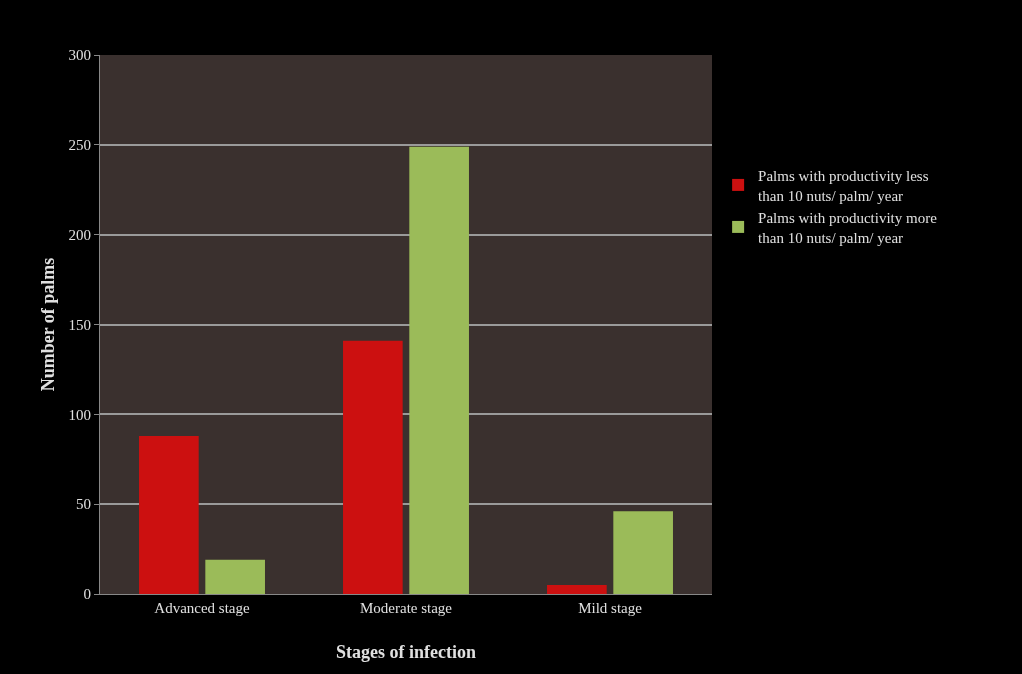 Image resolution: width=1022 pixels, height=674 pixels. Describe the element at coordinates (79, 414) in the screenshot. I see `y-tick-label: 100` at that location.